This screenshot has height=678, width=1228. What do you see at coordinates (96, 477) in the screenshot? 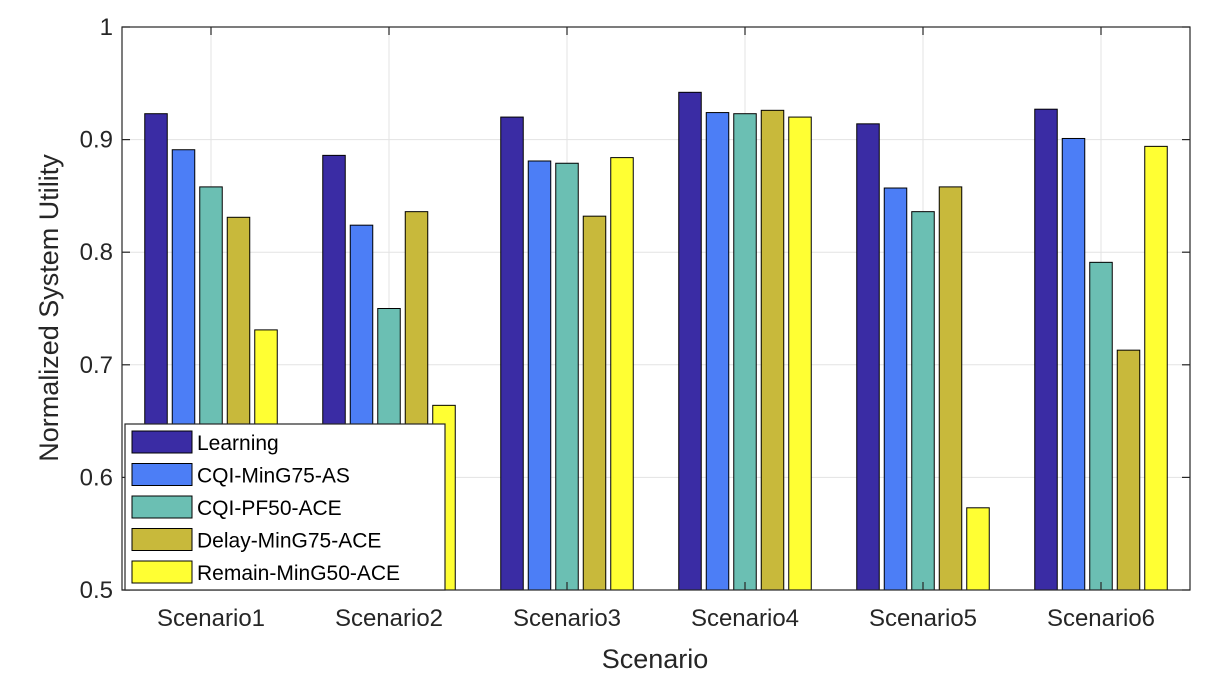
I see `y-tick-label-1: 0.6` at bounding box center [96, 477].